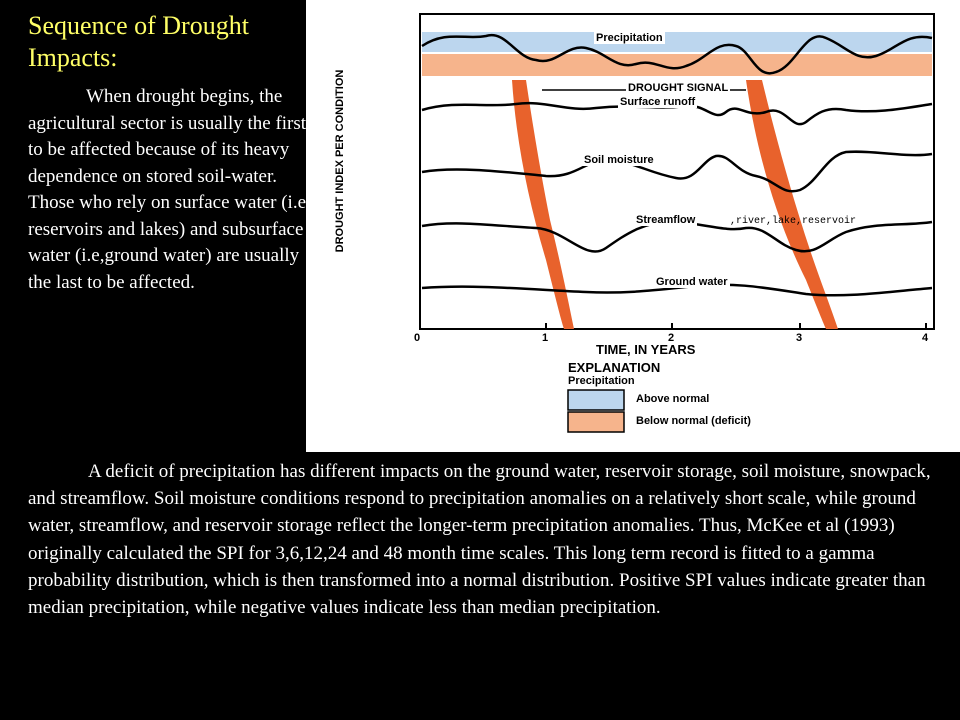  I want to click on precipitation-curve, so click(677, 54).